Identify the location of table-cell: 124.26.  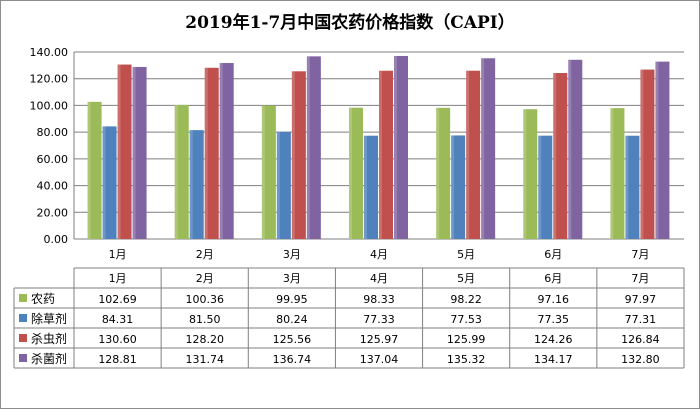
(553, 339).